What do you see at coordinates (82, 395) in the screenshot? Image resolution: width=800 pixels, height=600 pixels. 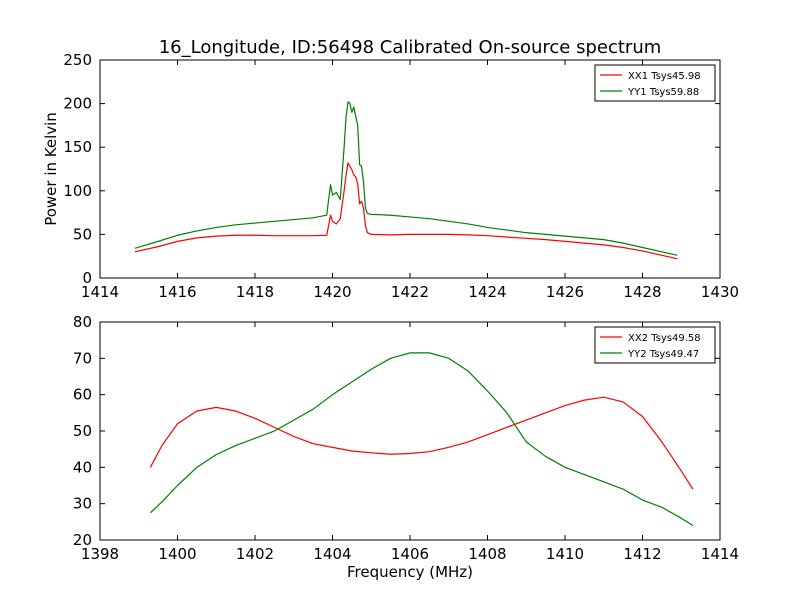 I see `y-tick-label: 60` at bounding box center [82, 395].